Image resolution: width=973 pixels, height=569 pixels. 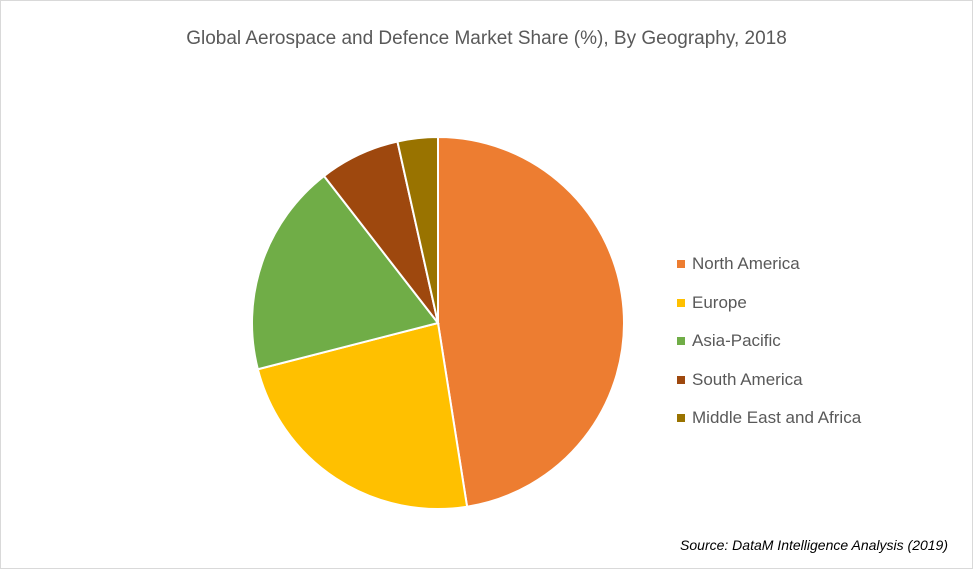 I want to click on legend-label: North America, so click(x=746, y=264).